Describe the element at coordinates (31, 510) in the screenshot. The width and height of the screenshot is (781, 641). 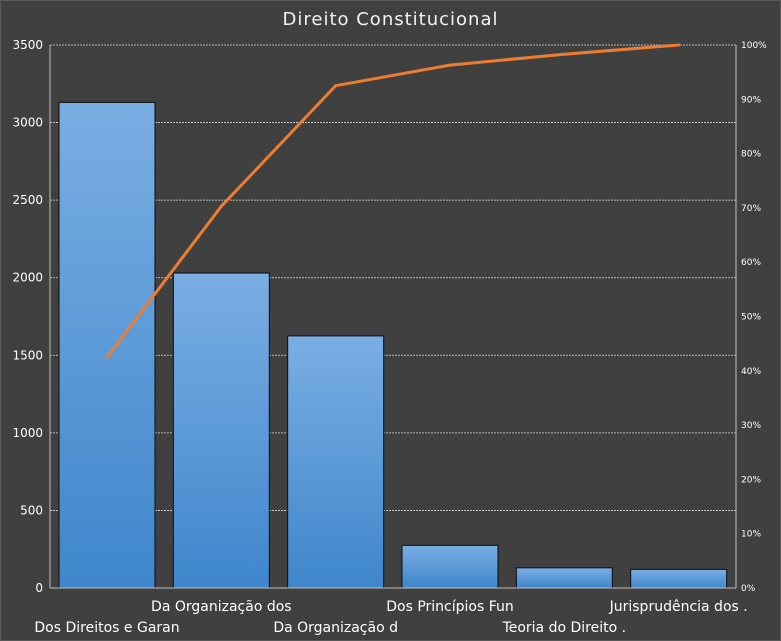
I see `y-tick-label: 500` at that location.